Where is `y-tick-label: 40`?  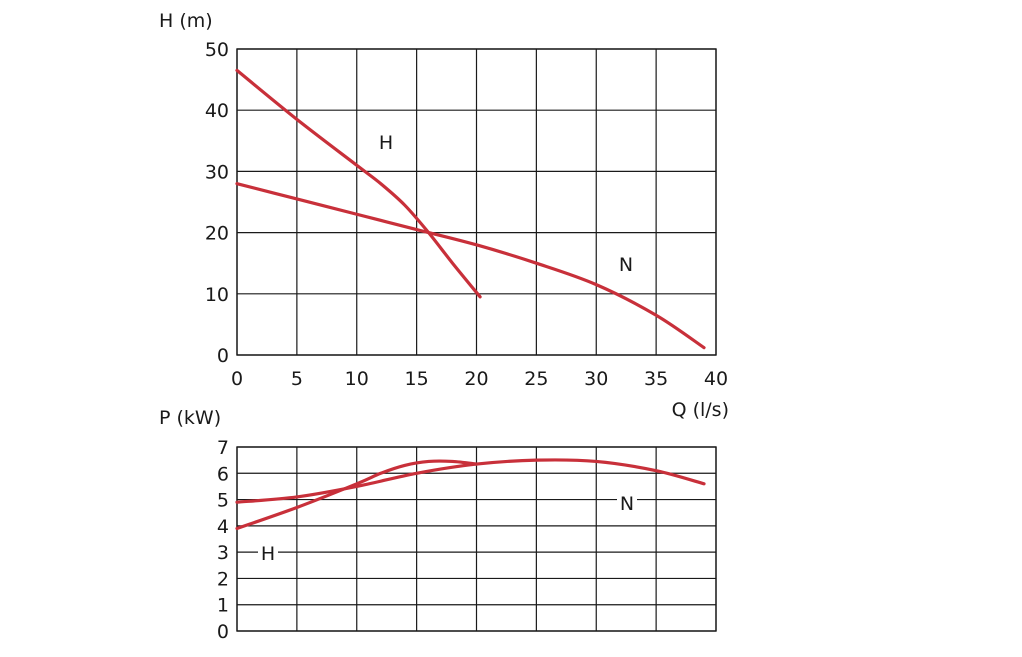
y-tick-label: 40 is located at coordinates (217, 111).